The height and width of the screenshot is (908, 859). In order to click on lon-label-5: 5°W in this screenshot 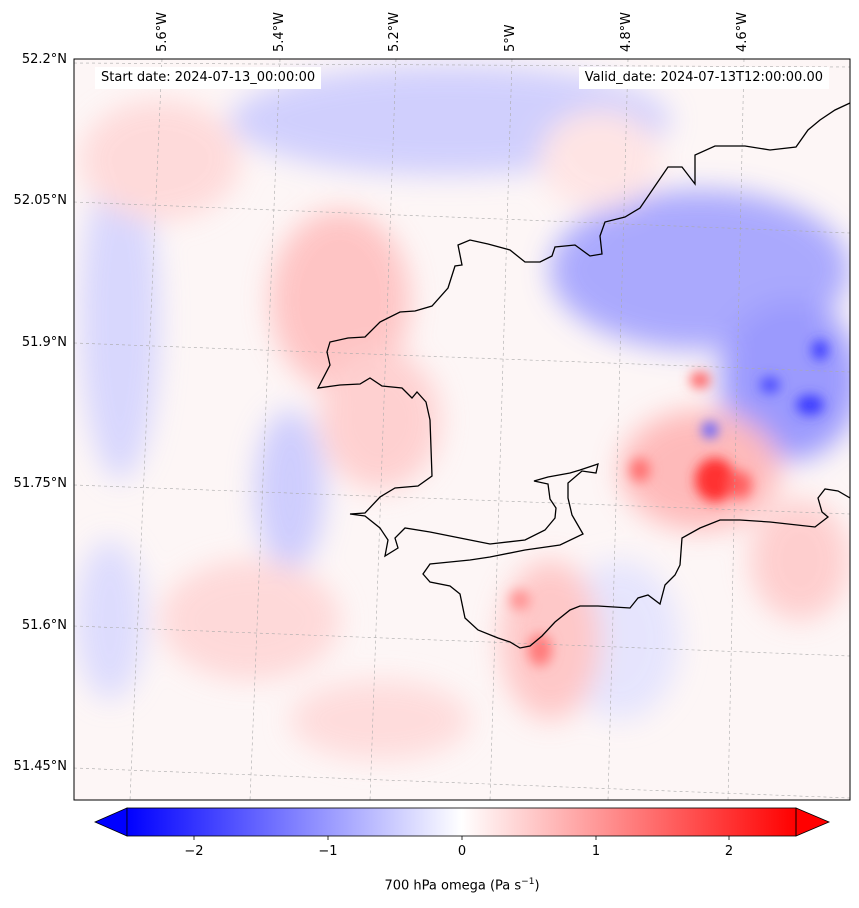, I will do `click(510, 38)`.